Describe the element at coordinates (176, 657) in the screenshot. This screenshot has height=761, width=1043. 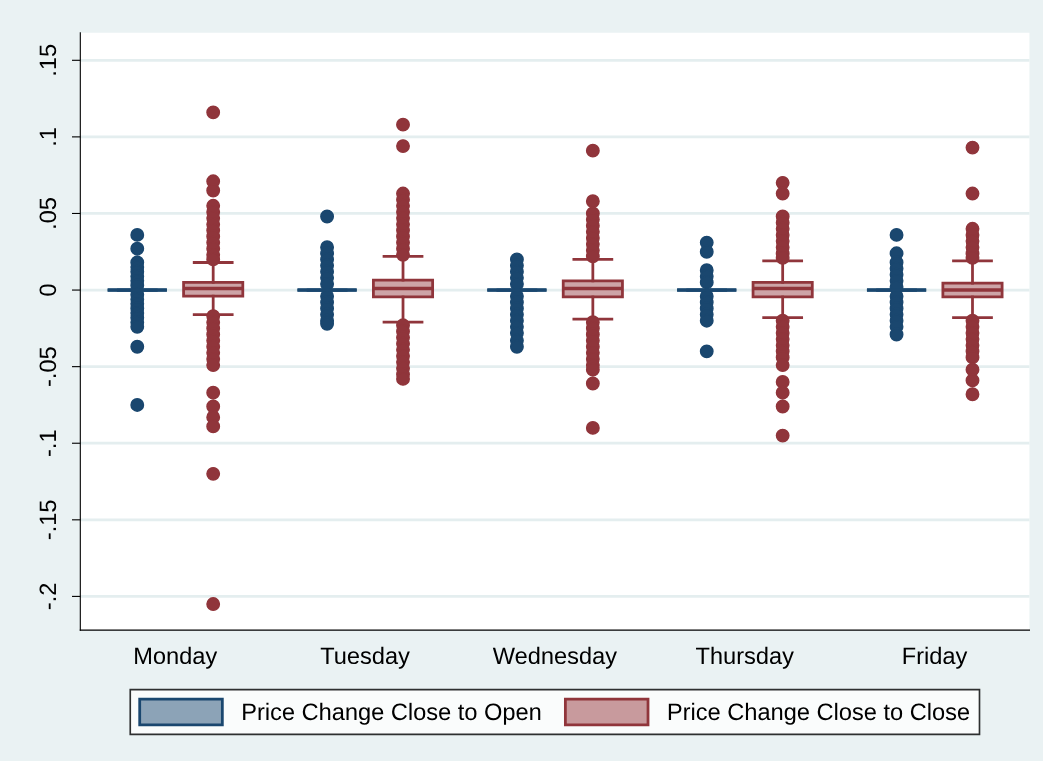
I see `x-tick-label: Monday` at that location.